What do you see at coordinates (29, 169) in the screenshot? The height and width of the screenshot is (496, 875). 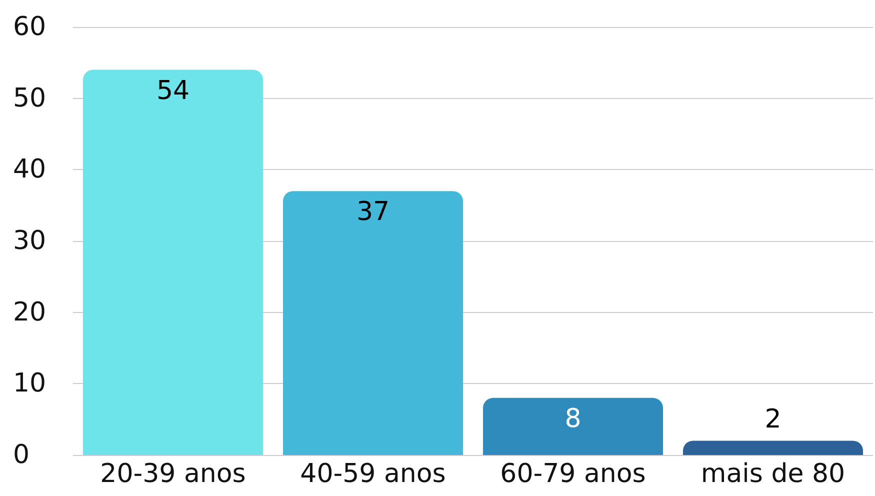 I see `y-tick-label: 40` at bounding box center [29, 169].